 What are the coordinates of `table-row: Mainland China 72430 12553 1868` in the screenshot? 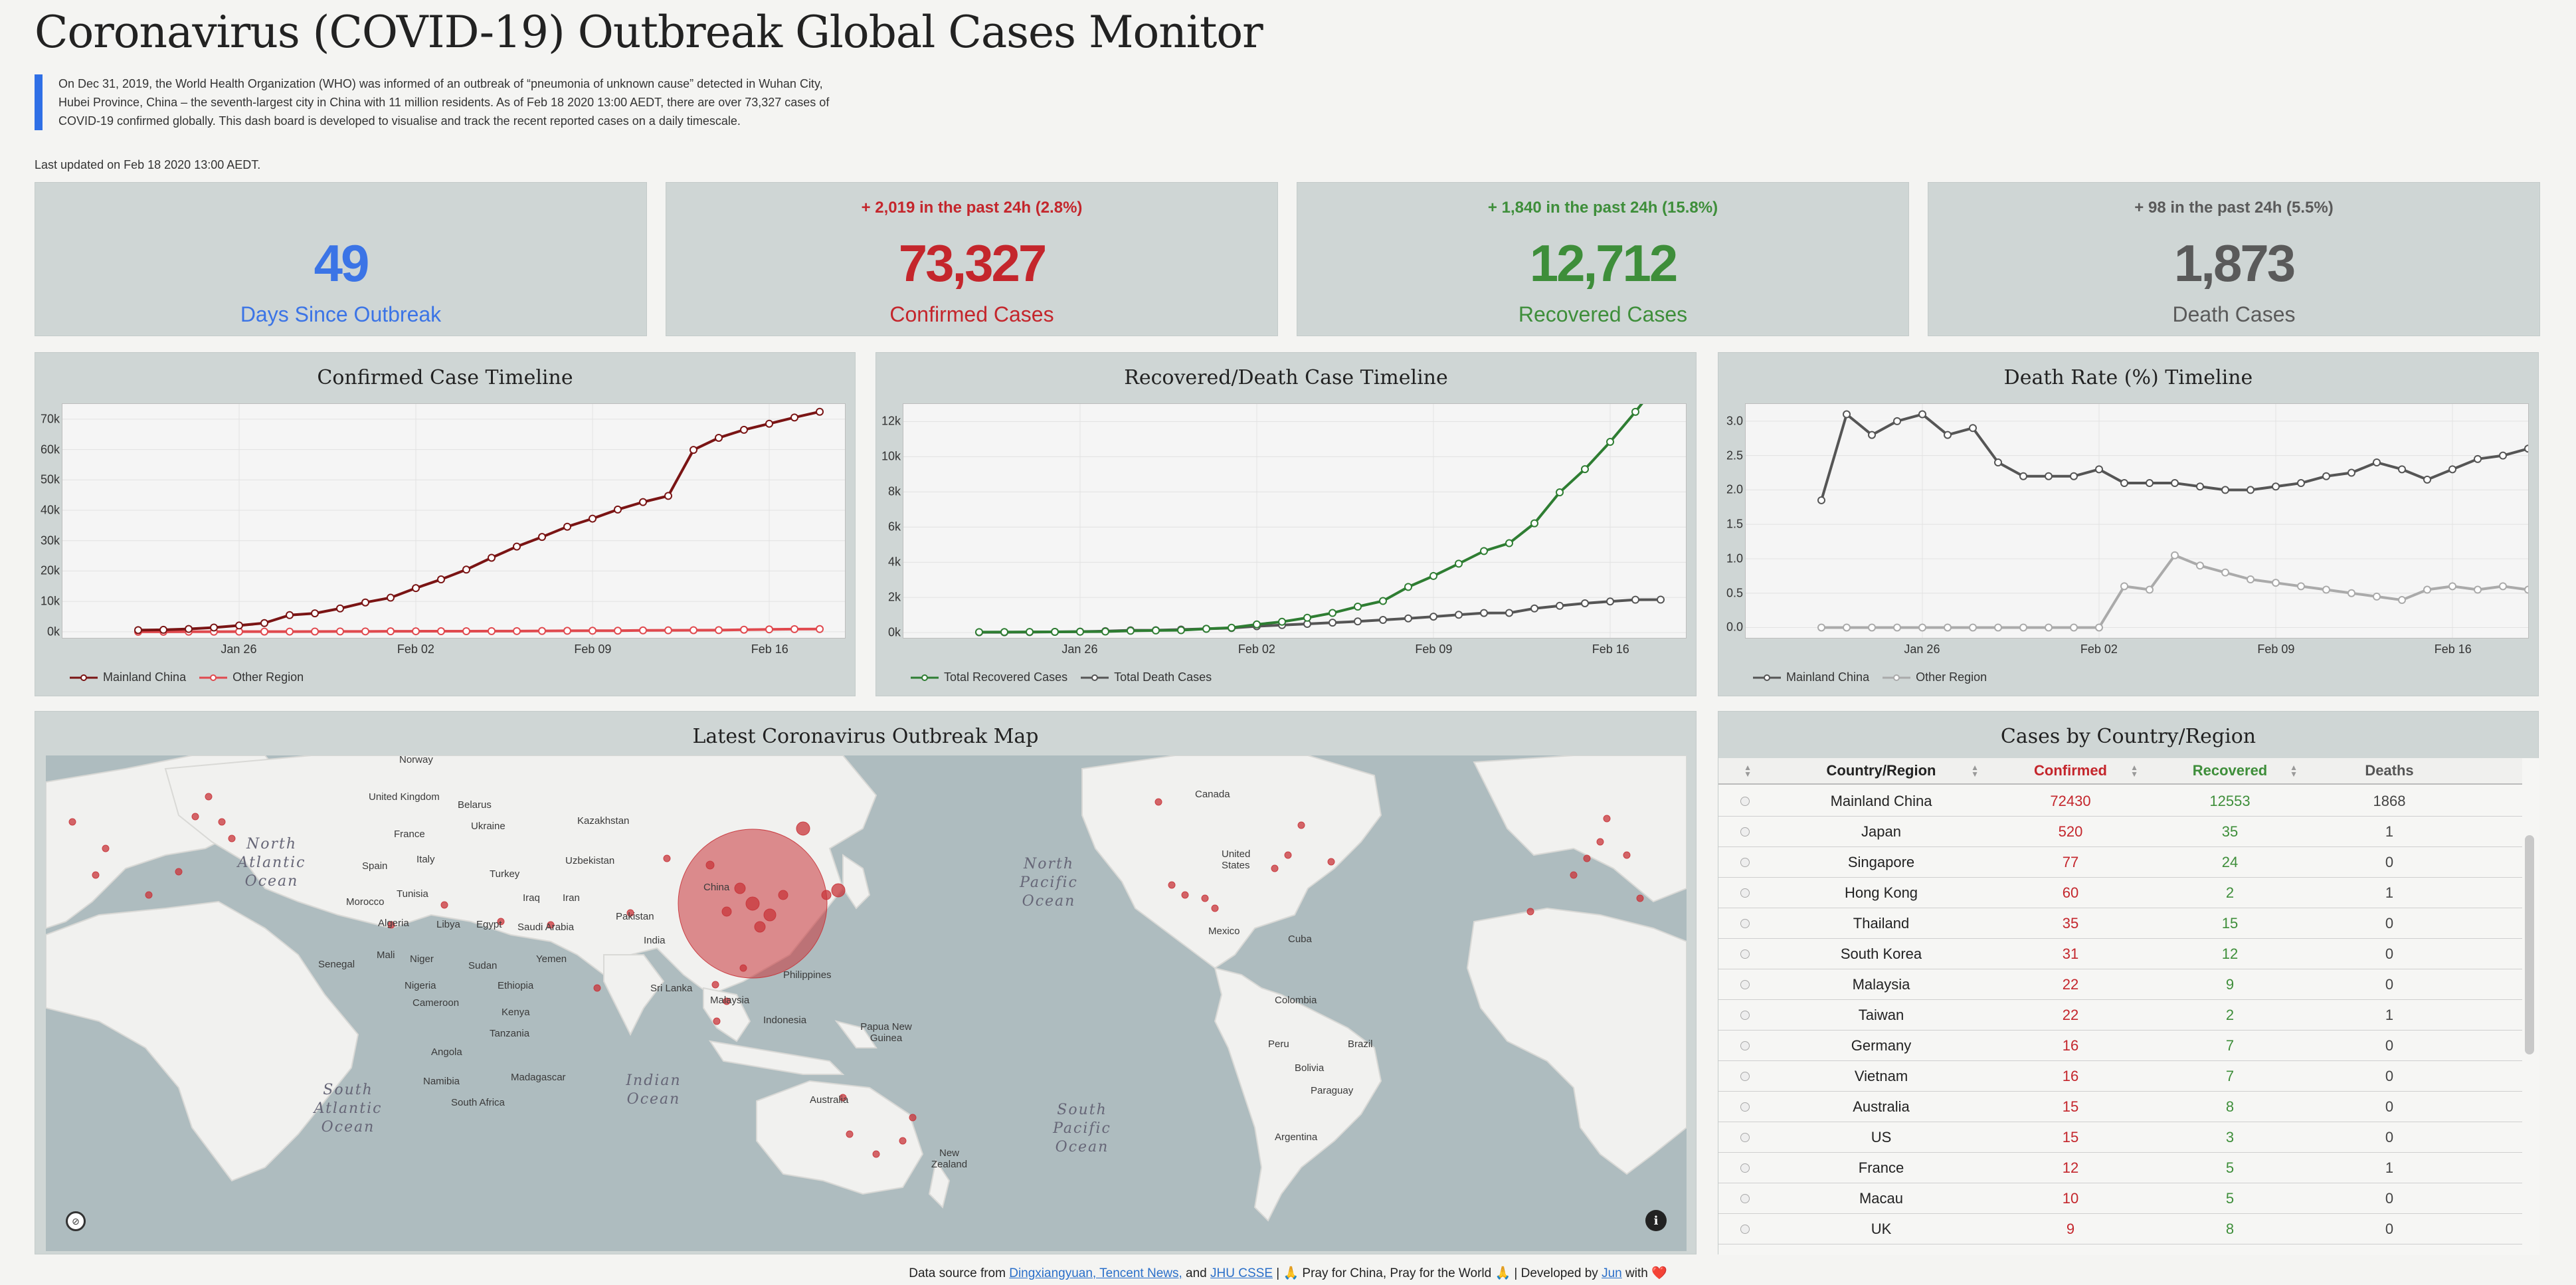 It's located at (2120, 802).